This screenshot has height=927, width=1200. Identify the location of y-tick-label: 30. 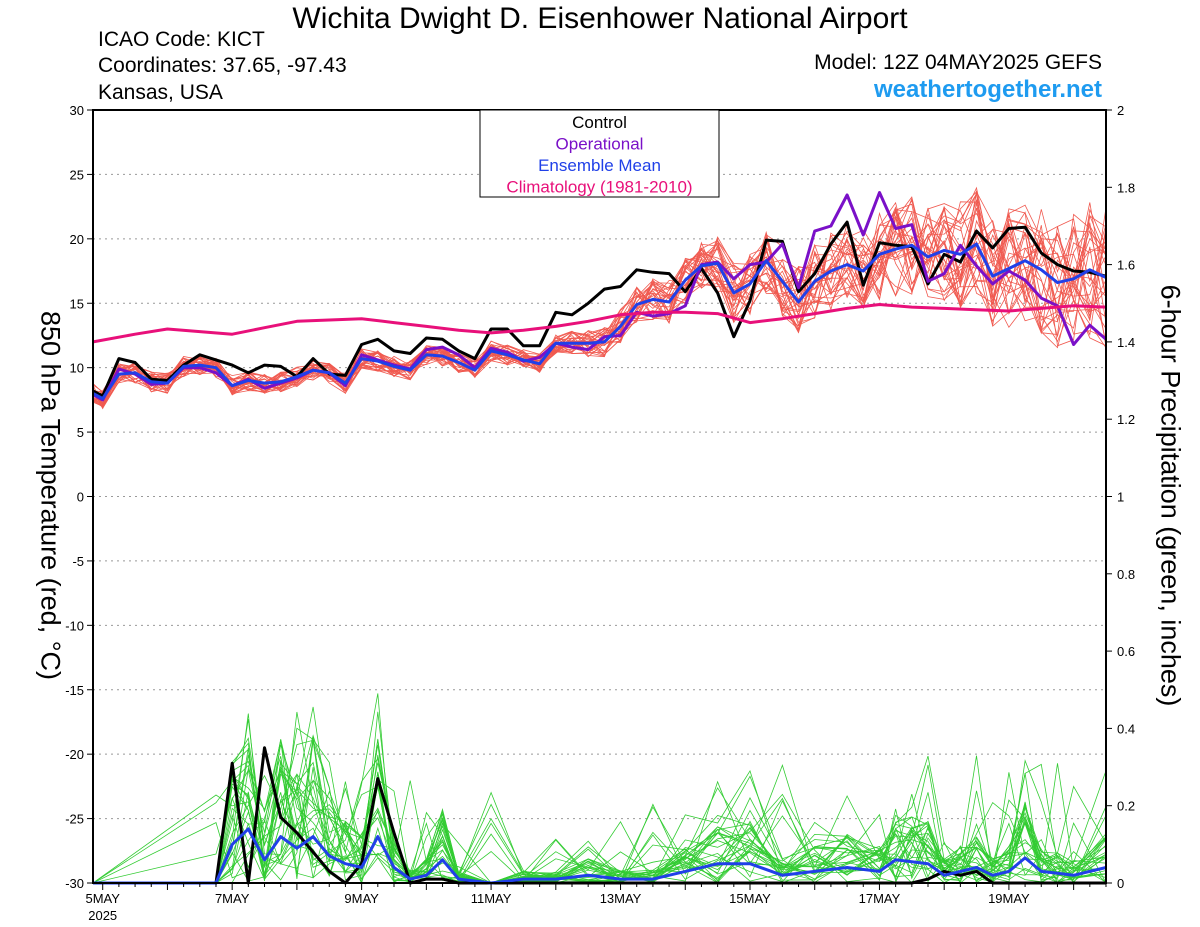
(77, 110).